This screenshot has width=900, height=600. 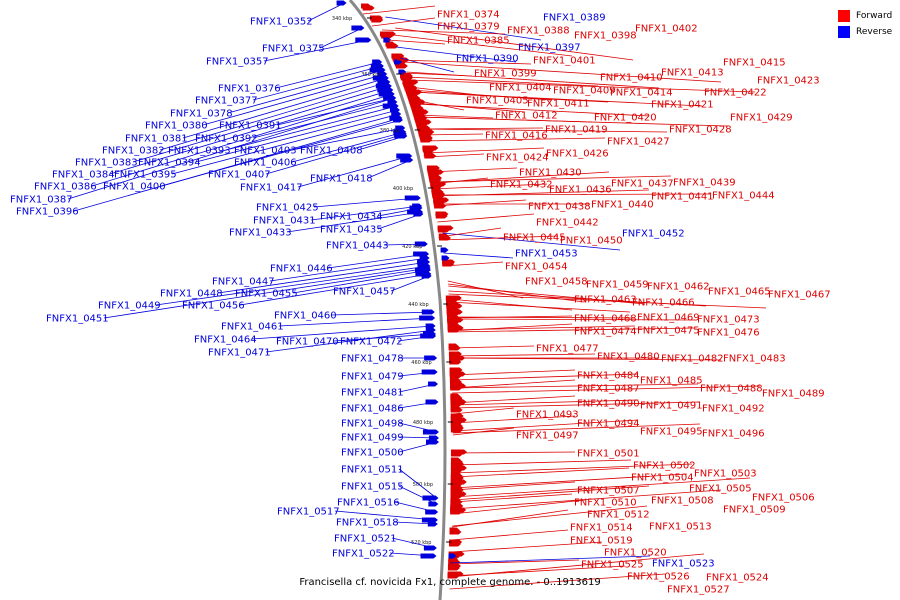 What do you see at coordinates (678, 287) in the screenshot?
I see `gene-label: FNFX1_0462` at bounding box center [678, 287].